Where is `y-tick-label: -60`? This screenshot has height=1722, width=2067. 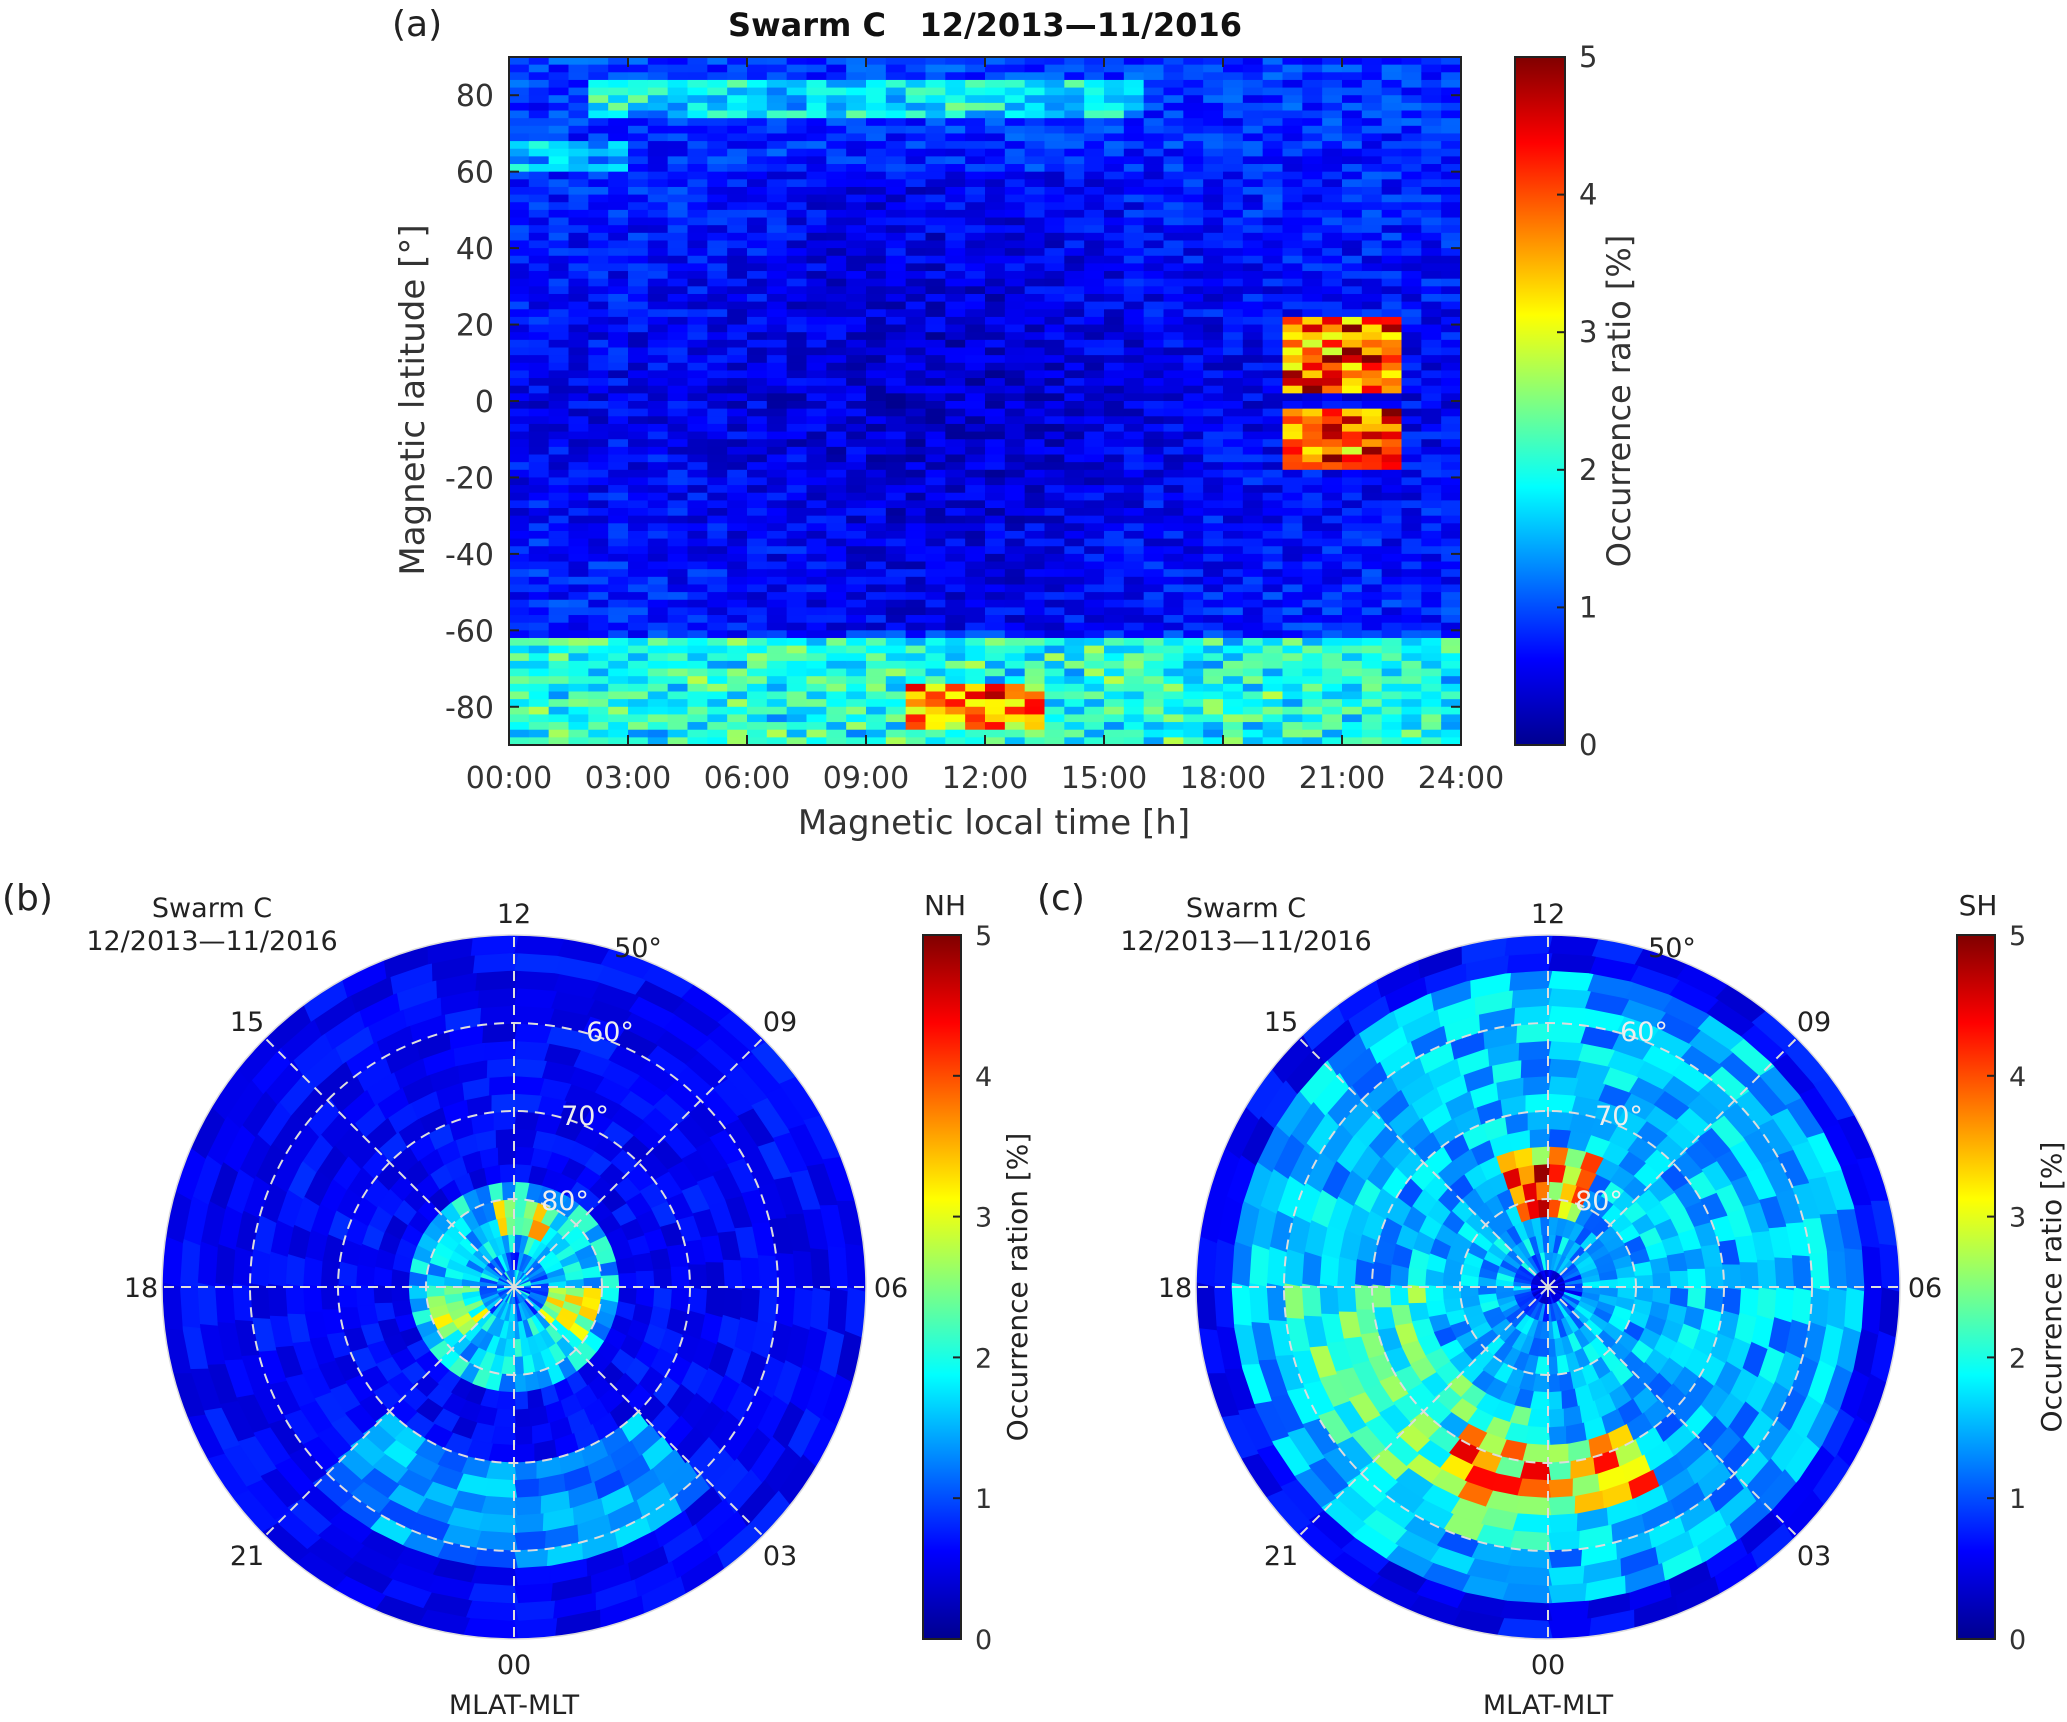
y-tick-label: -60 is located at coordinates (469, 631).